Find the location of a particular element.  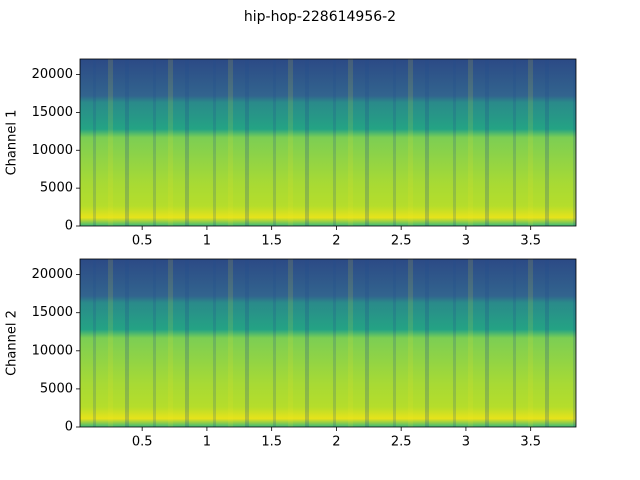

y-axis-label: Channel 1 is located at coordinates (12, 143).